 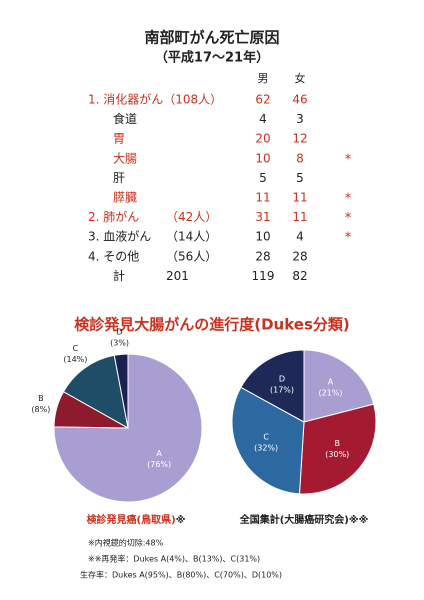 I want to click on row-count: （14人）, so click(x=191, y=237).